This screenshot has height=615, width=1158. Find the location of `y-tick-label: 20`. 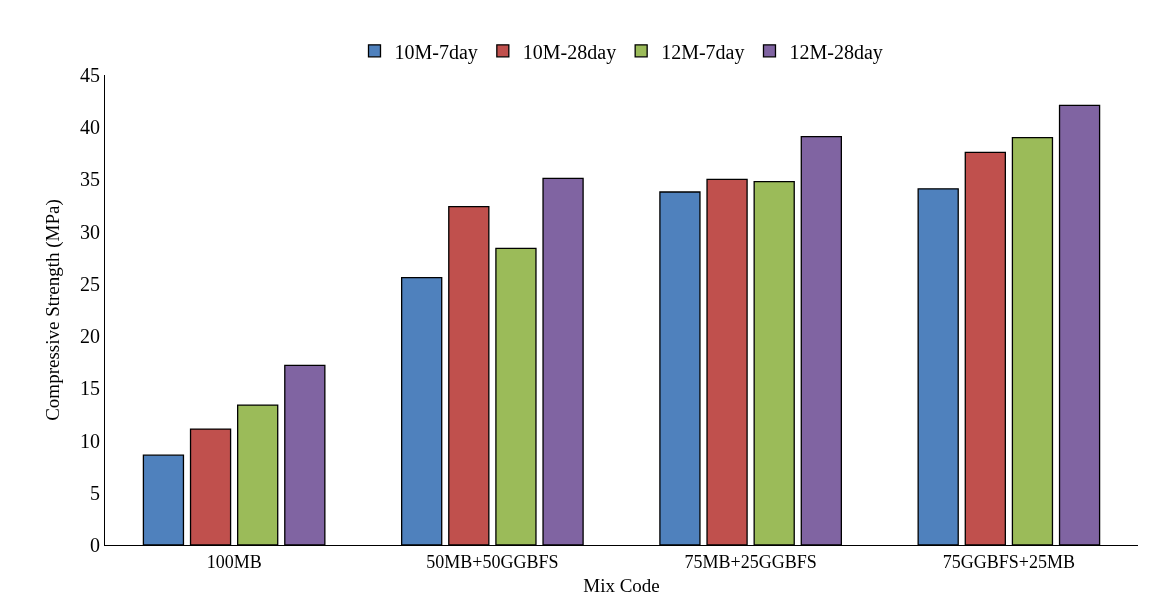

y-tick-label: 20 is located at coordinates (90, 336).